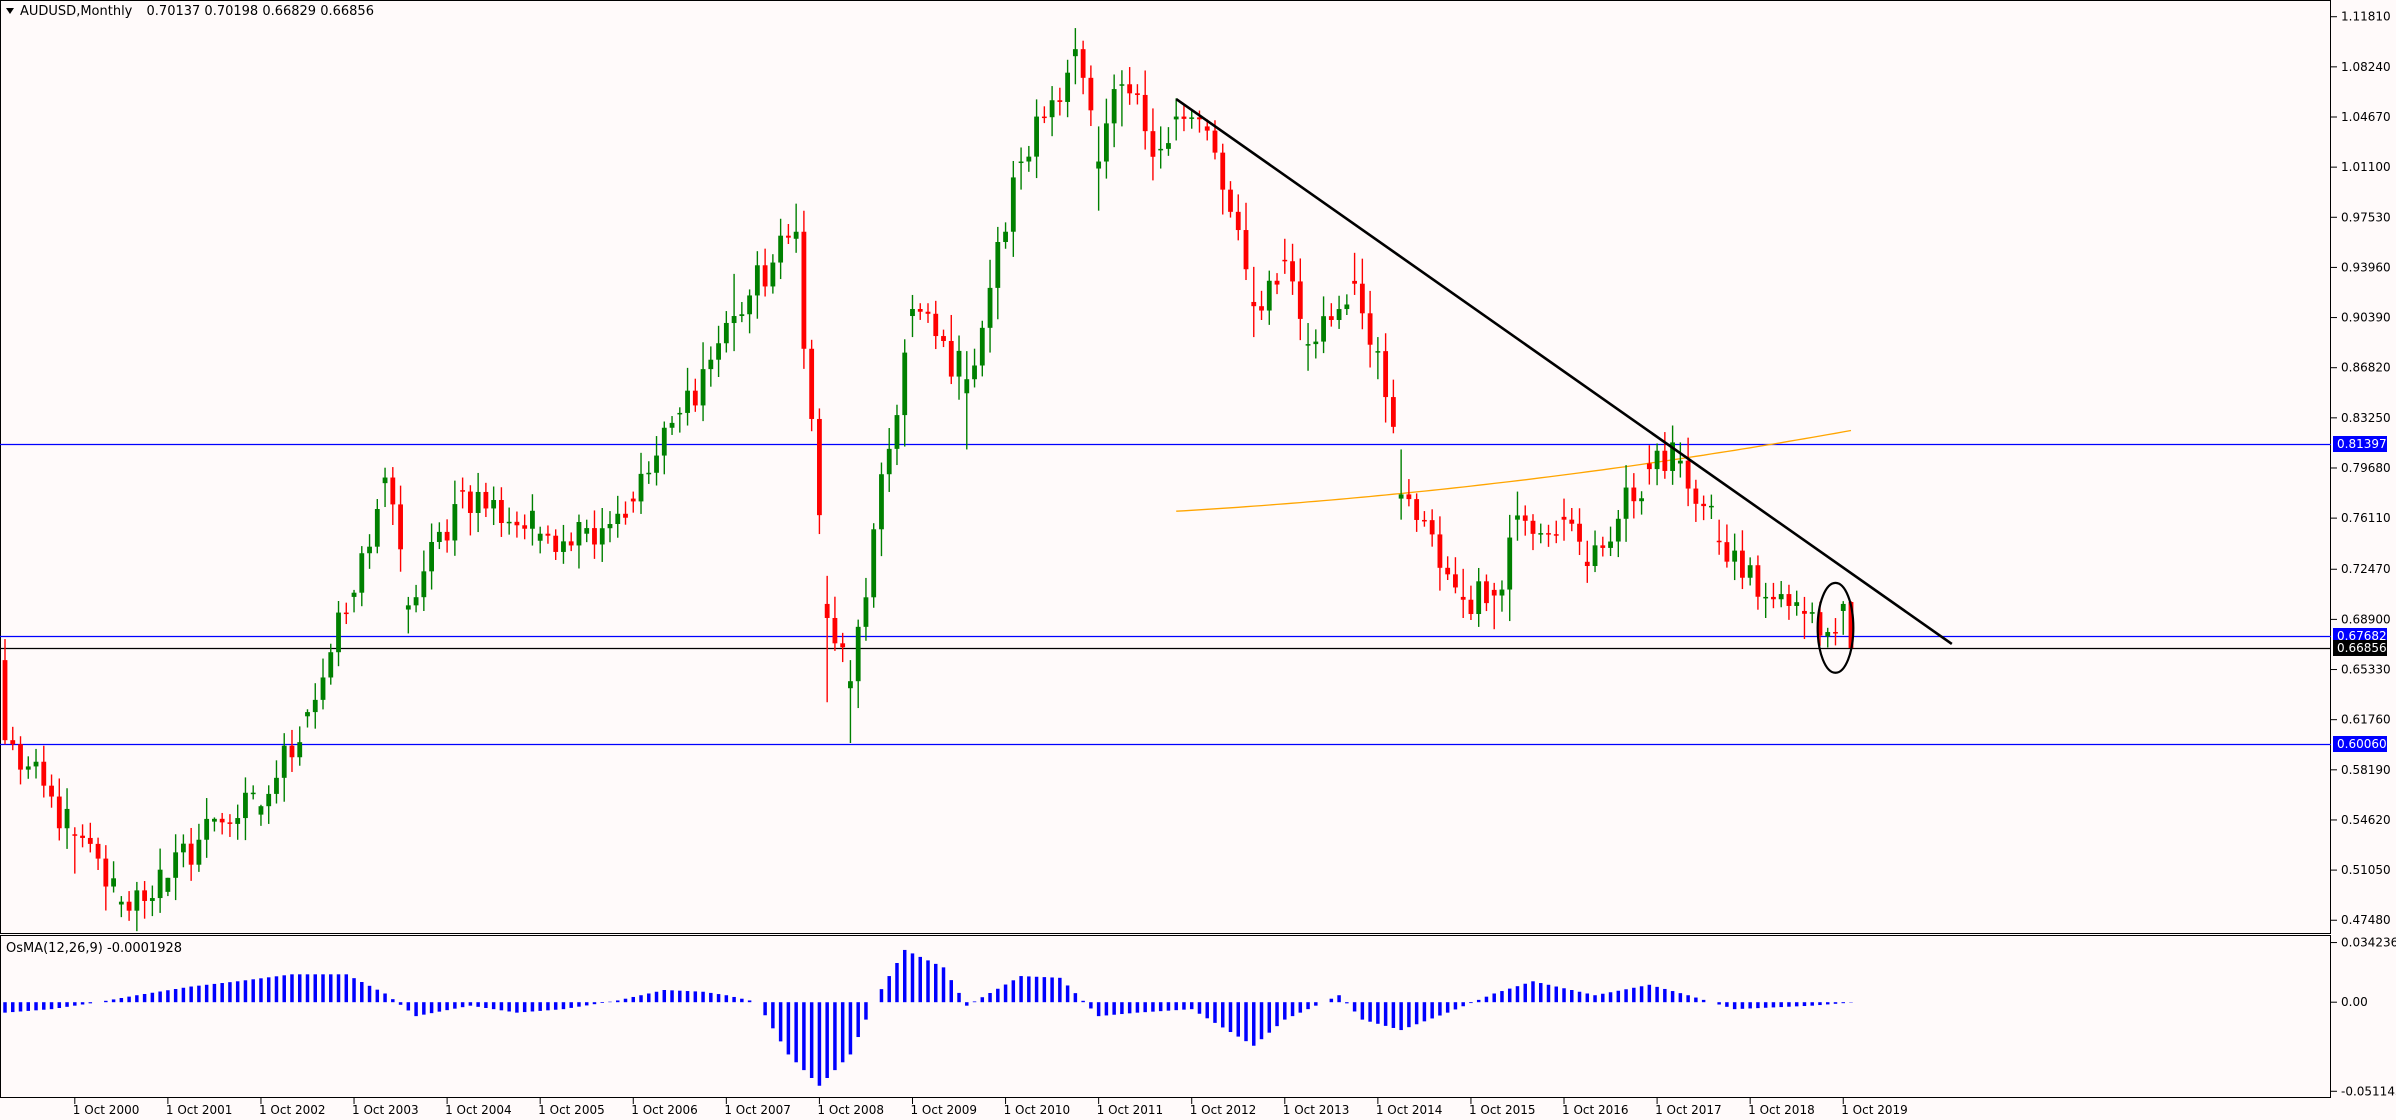 The image size is (2396, 1120). I want to click on osma-tick-label: 0.00, so click(2354, 1002).